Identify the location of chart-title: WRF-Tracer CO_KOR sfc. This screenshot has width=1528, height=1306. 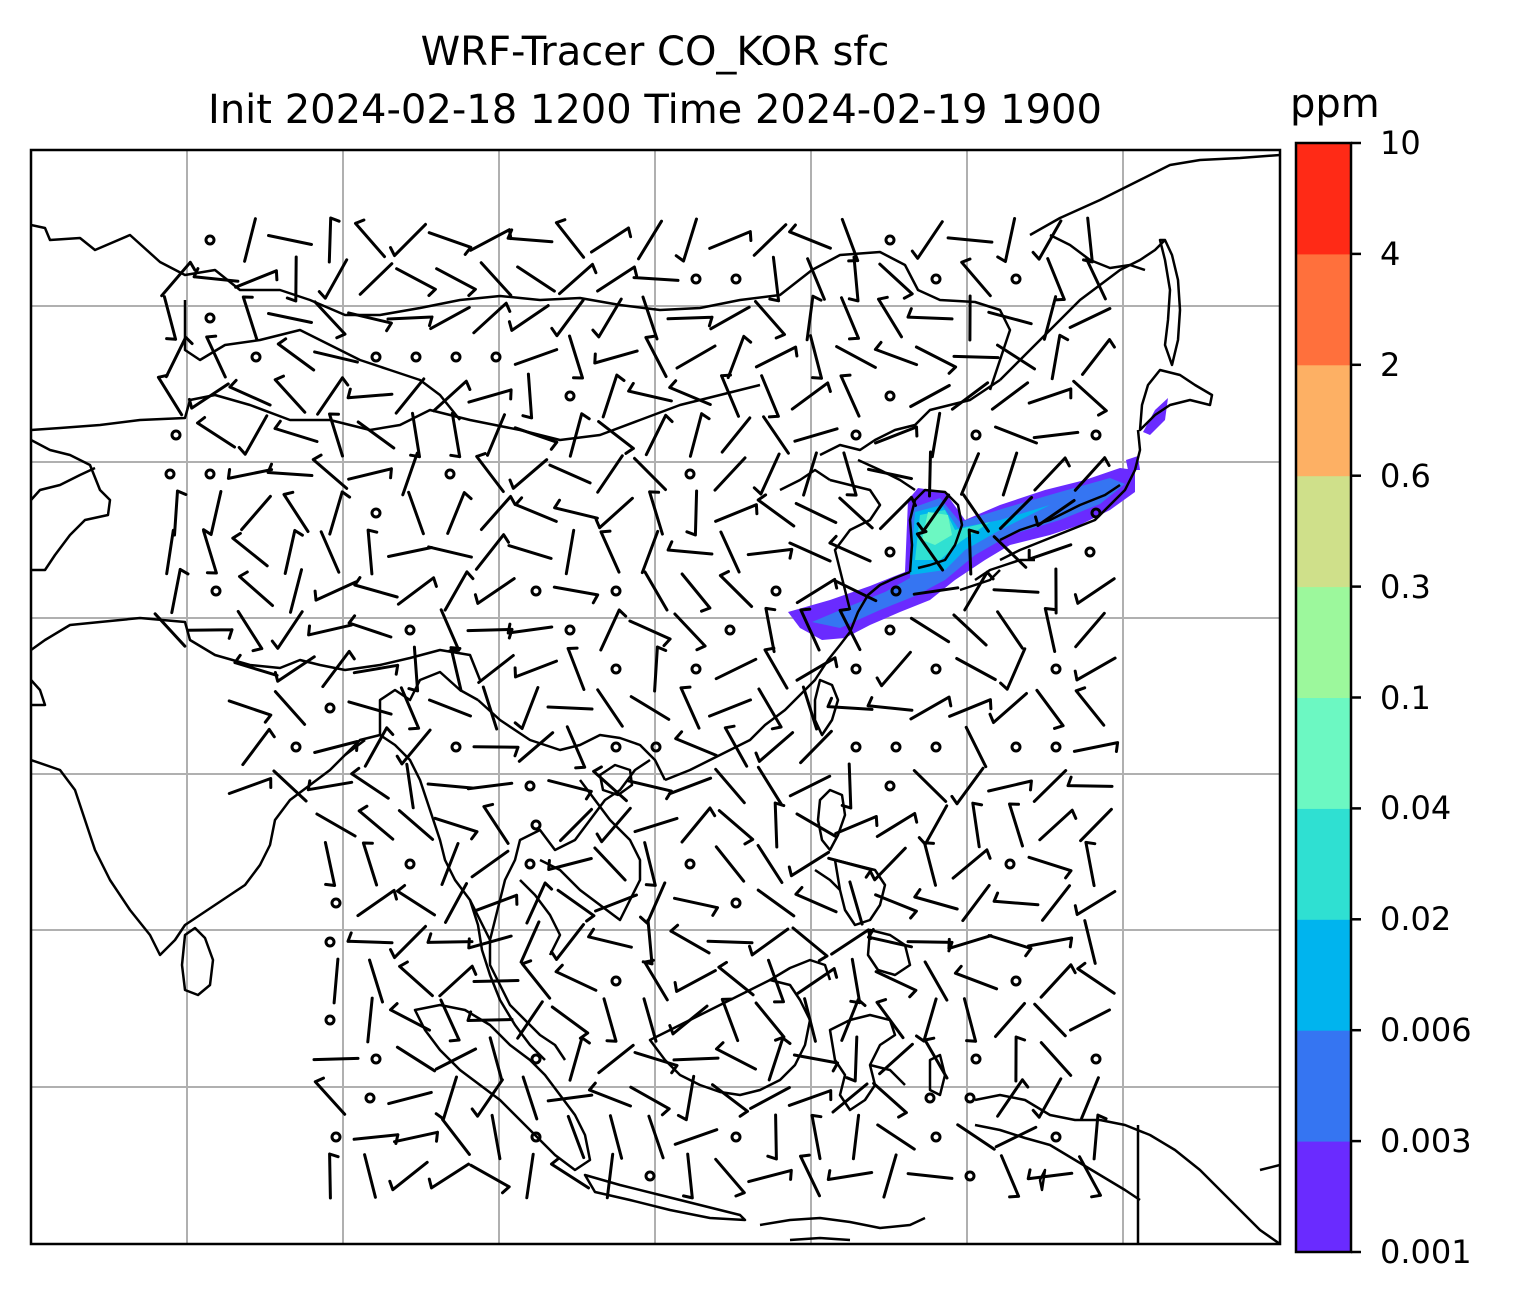
(655, 52).